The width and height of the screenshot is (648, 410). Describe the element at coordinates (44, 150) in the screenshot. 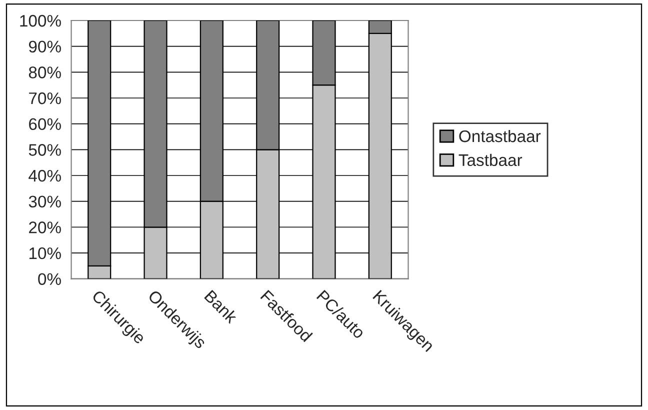

I see `y-tick-label: 50%` at that location.